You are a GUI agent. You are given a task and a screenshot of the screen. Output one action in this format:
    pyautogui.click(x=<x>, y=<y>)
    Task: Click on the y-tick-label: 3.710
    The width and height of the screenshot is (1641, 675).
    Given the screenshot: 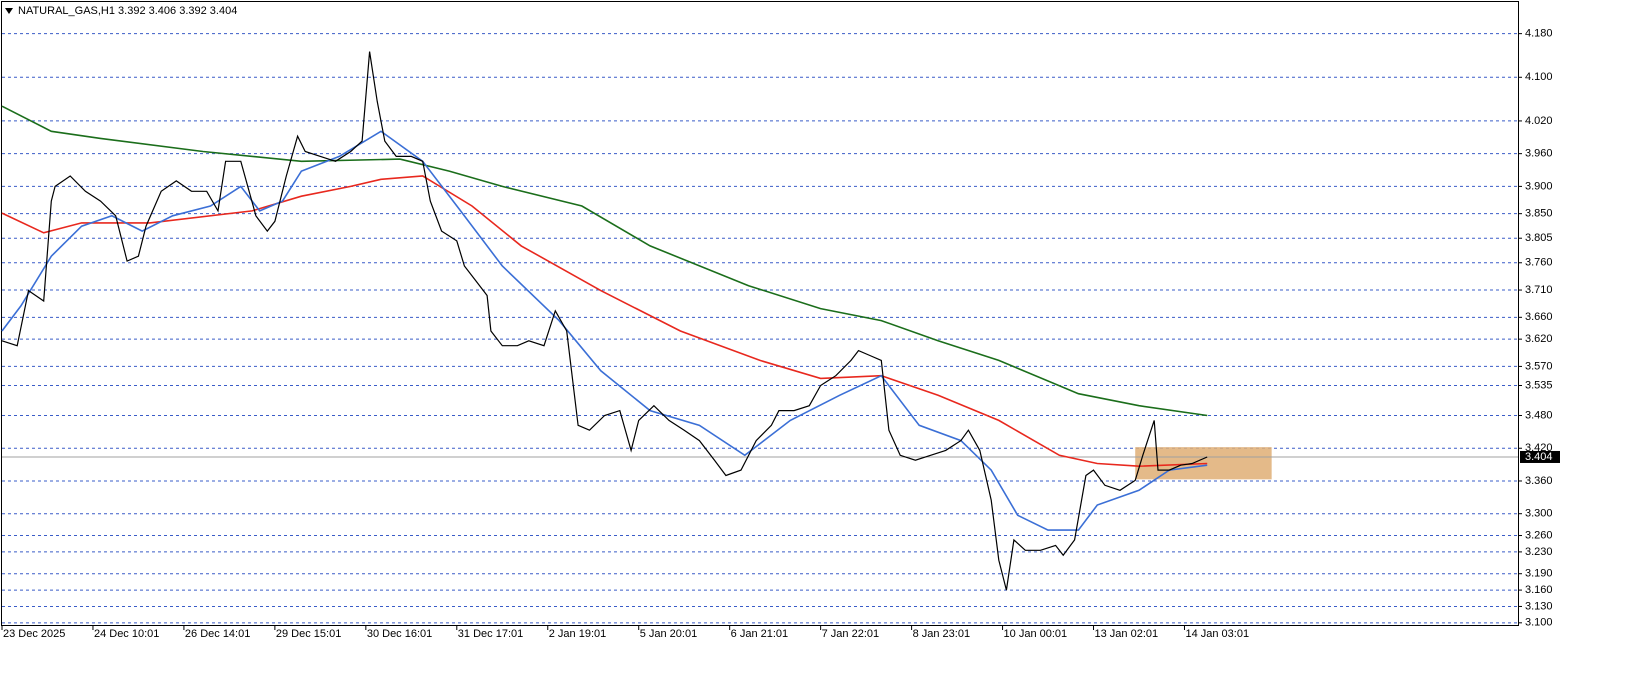 What is the action you would take?
    pyautogui.click(x=1539, y=290)
    